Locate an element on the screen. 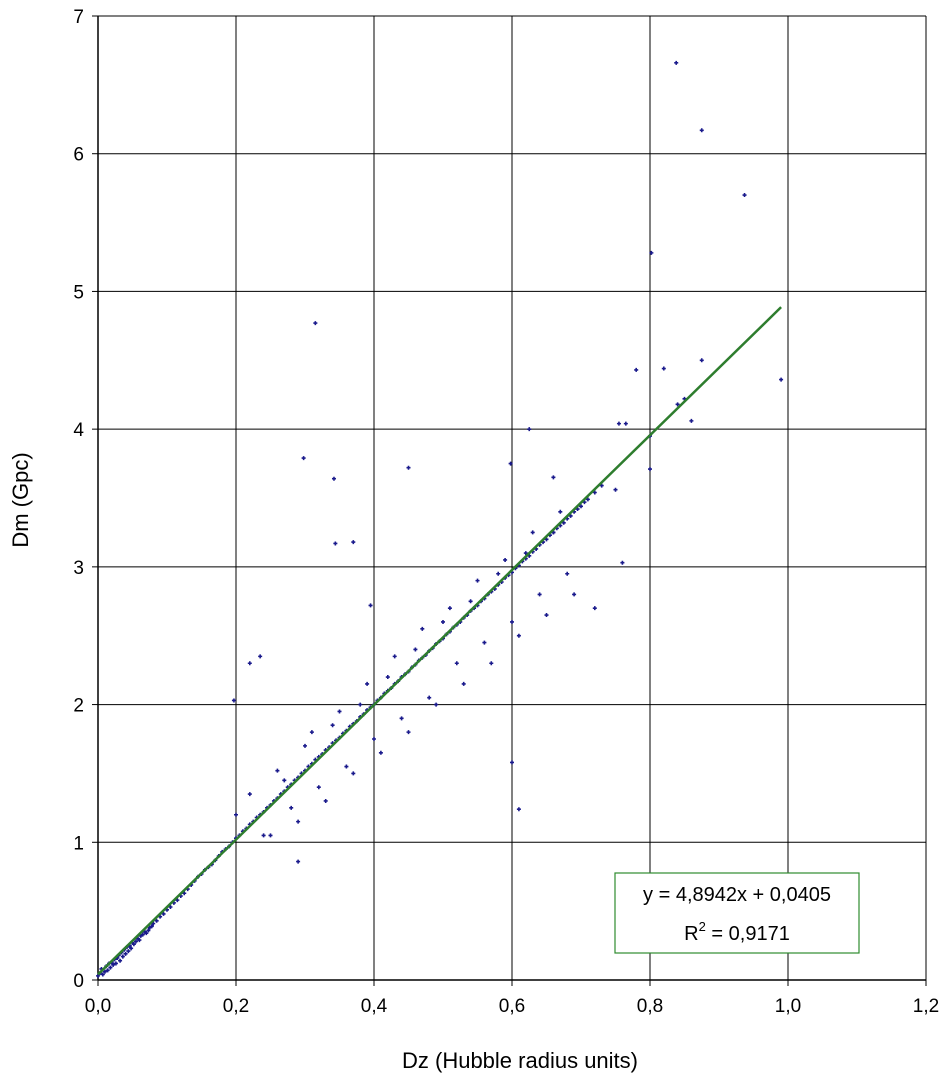  x-tick-label: 0,4 is located at coordinates (374, 1006).